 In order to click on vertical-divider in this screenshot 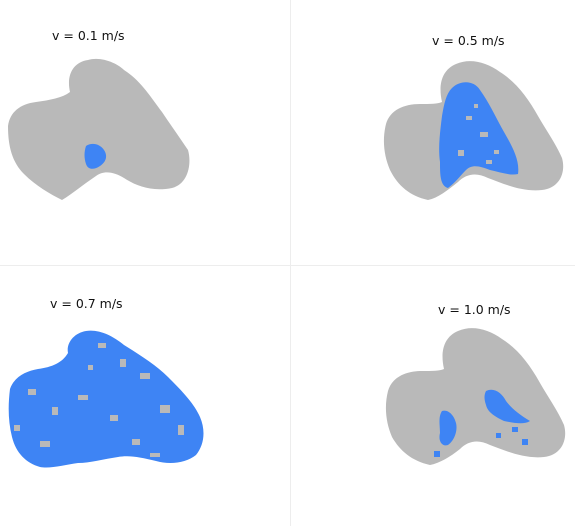, I will do `click(290, 263)`.